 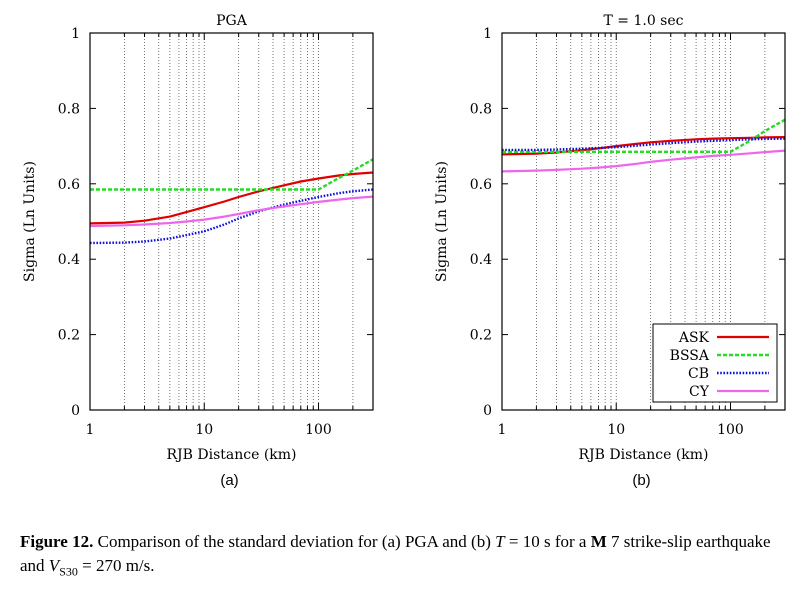 I want to click on chart-title: T = 1.0 sec, so click(x=644, y=21).